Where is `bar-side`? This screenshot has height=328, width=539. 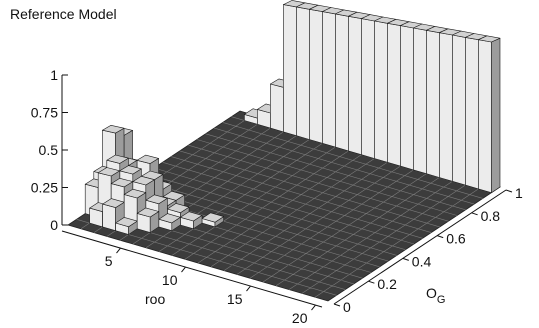
bar-side is located at coordinates (496, 115).